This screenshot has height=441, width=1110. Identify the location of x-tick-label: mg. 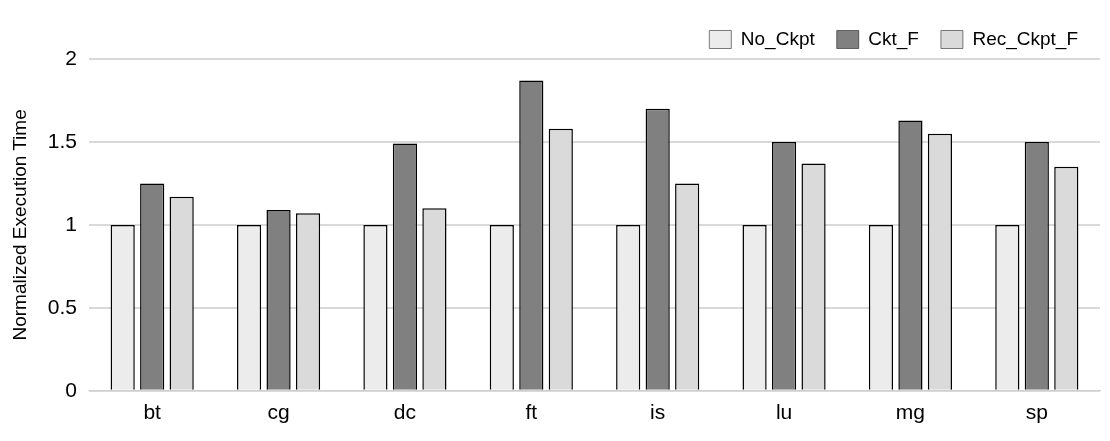
(910, 412).